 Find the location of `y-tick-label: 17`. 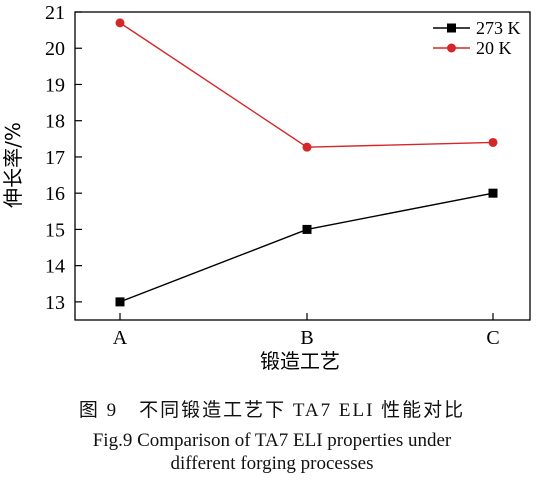

y-tick-label: 17 is located at coordinates (55, 158).